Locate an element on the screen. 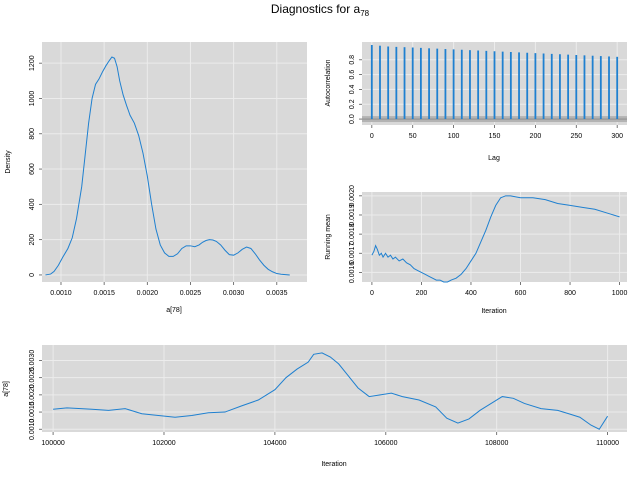  trace-marks is located at coordinates (331, 391).